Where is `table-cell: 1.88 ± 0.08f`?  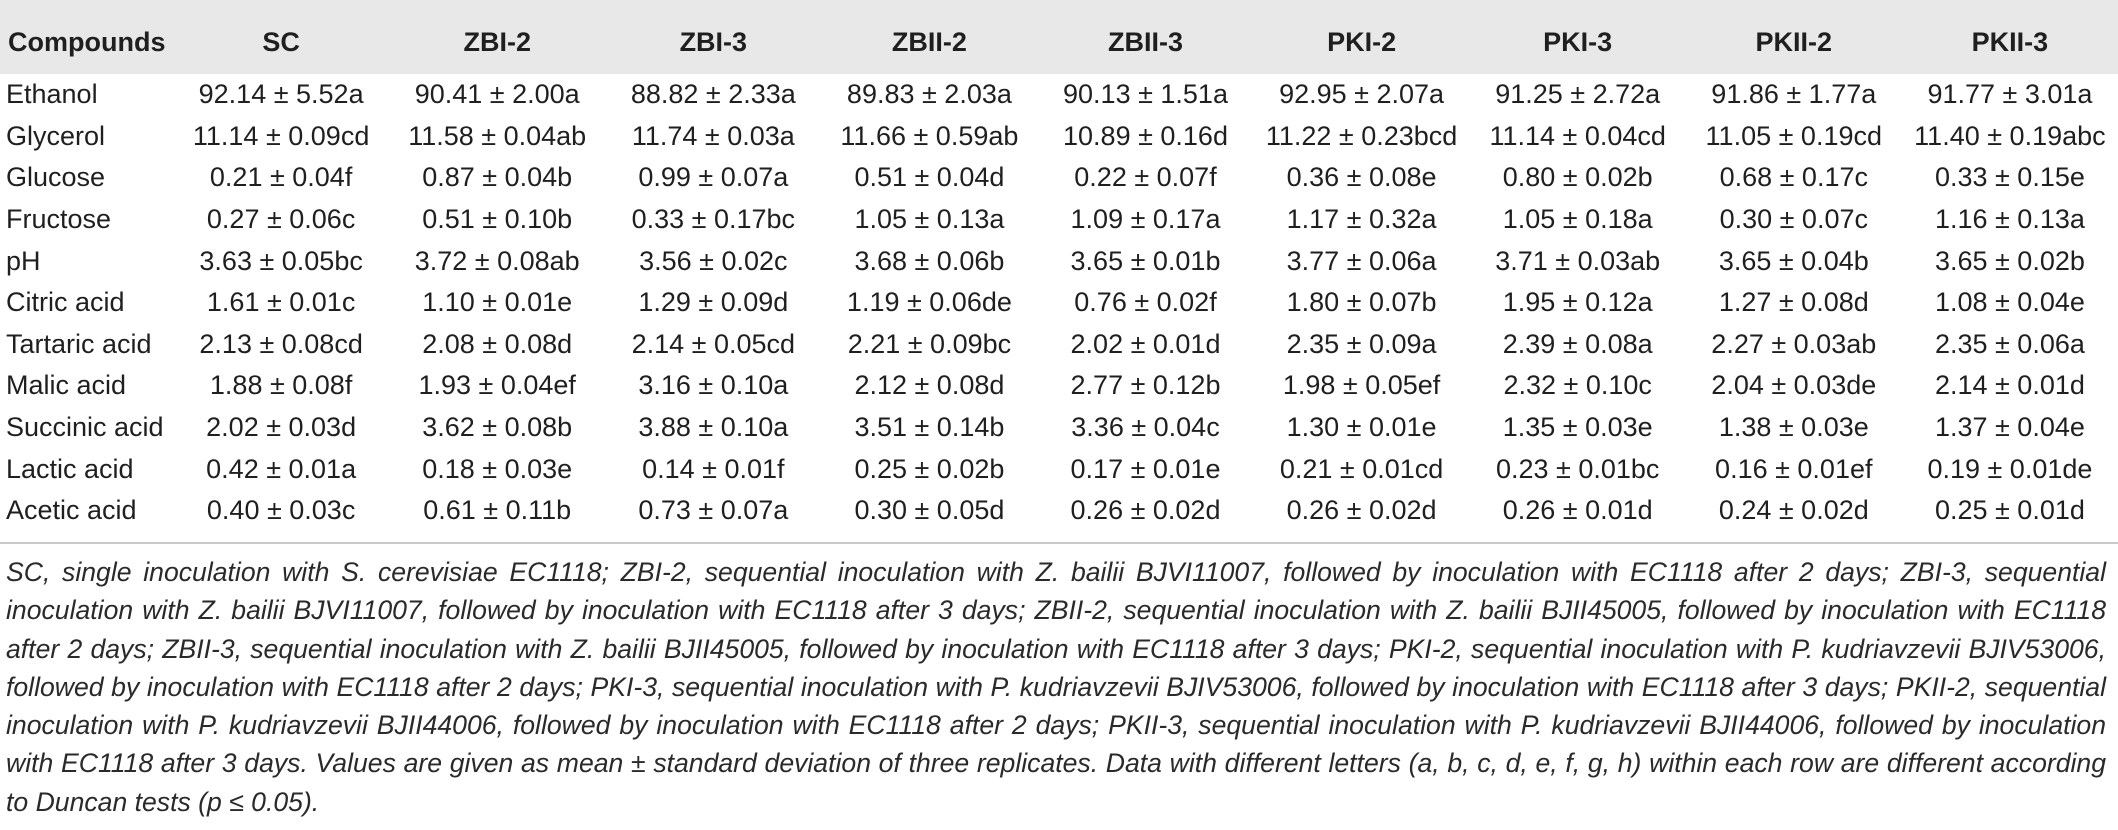
table-cell: 1.88 ± 0.08f is located at coordinates (281, 385).